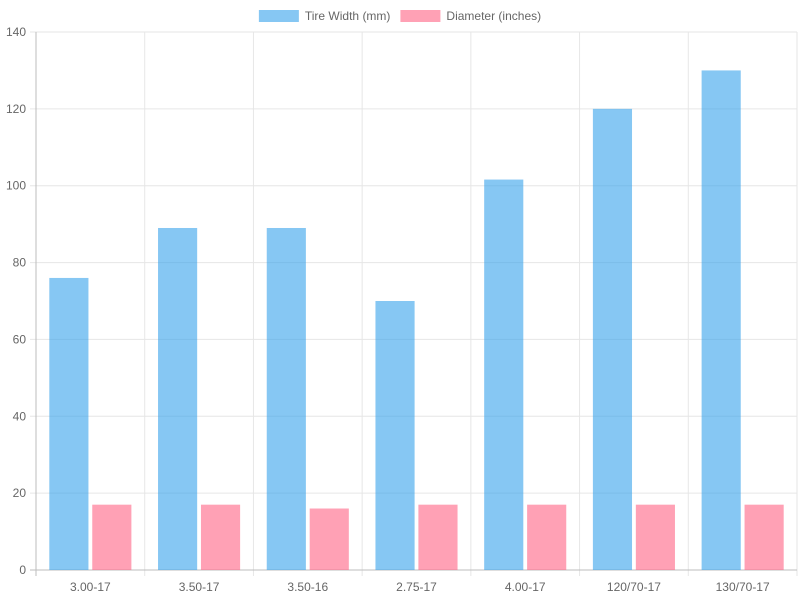 The image size is (800, 600). Describe the element at coordinates (199, 587) in the screenshot. I see `x-tick-label: 3.50-17` at that location.